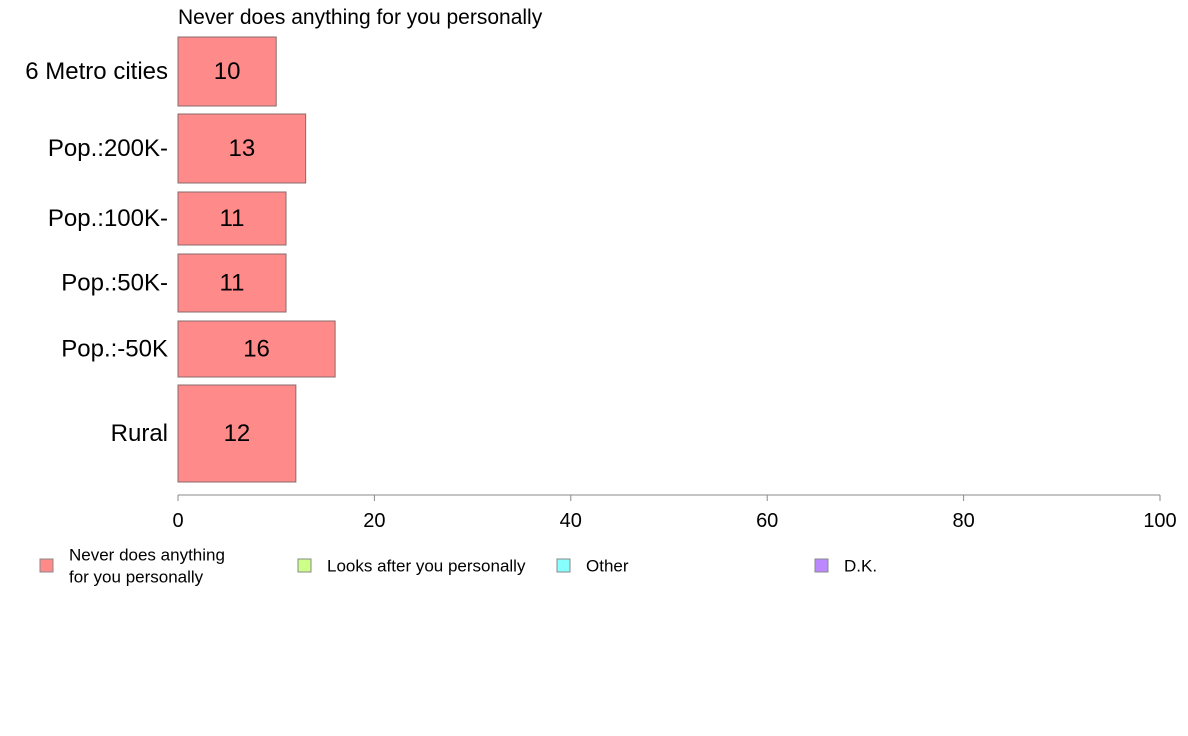 The width and height of the screenshot is (1188, 736). What do you see at coordinates (767, 521) in the screenshot?
I see `x-tick-label: 60` at bounding box center [767, 521].